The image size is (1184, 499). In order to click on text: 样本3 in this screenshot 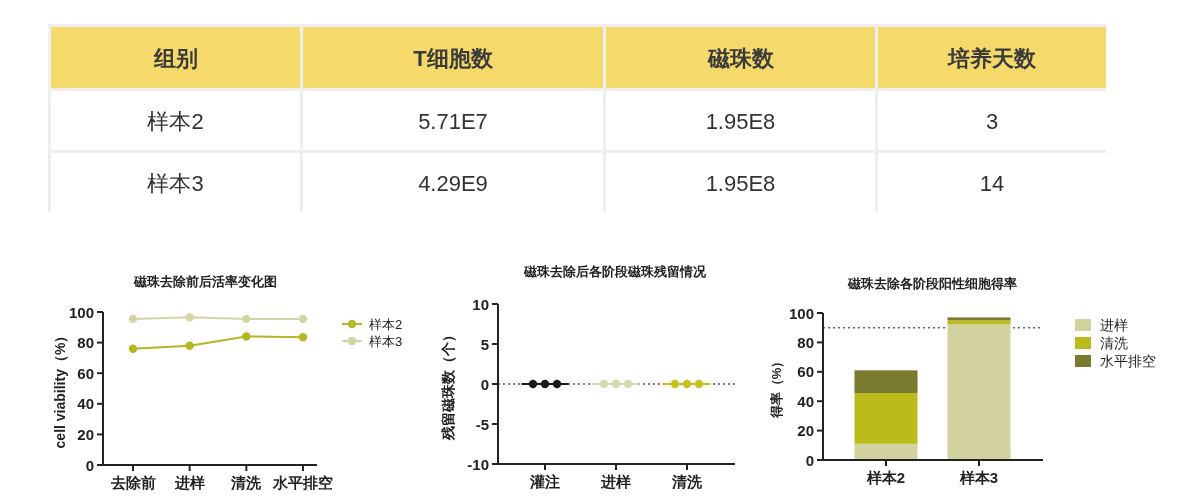, I will do `click(175, 183)`.